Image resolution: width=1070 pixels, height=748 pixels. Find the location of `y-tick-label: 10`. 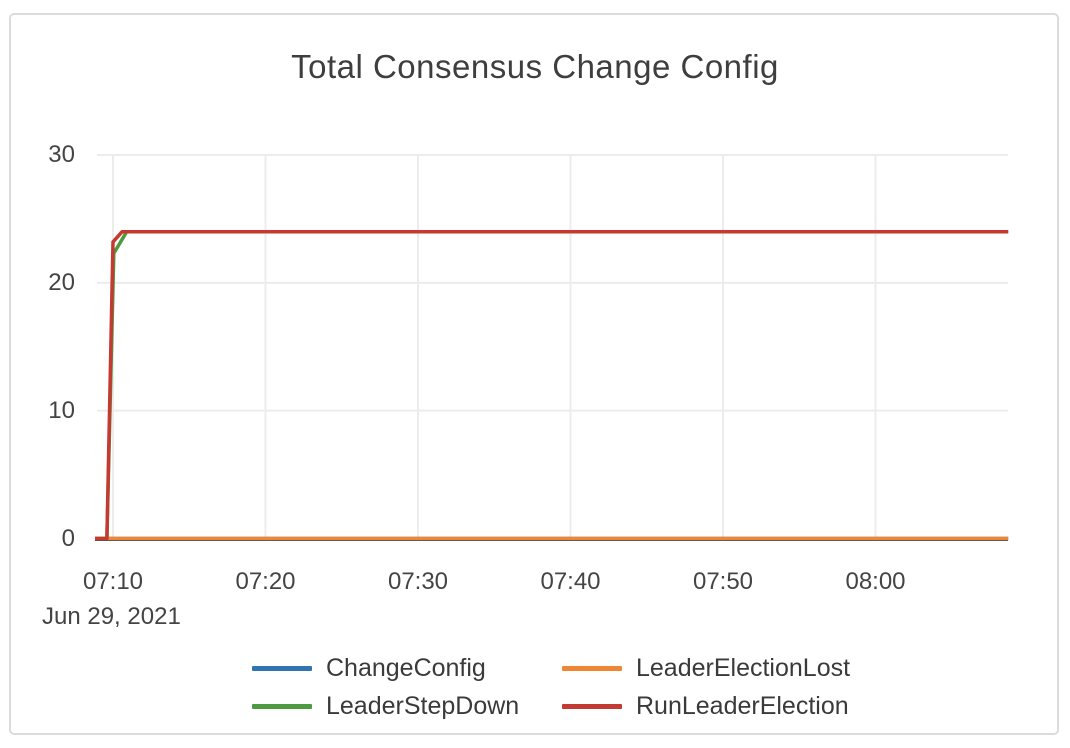

y-tick-label: 10 is located at coordinates (61, 410).